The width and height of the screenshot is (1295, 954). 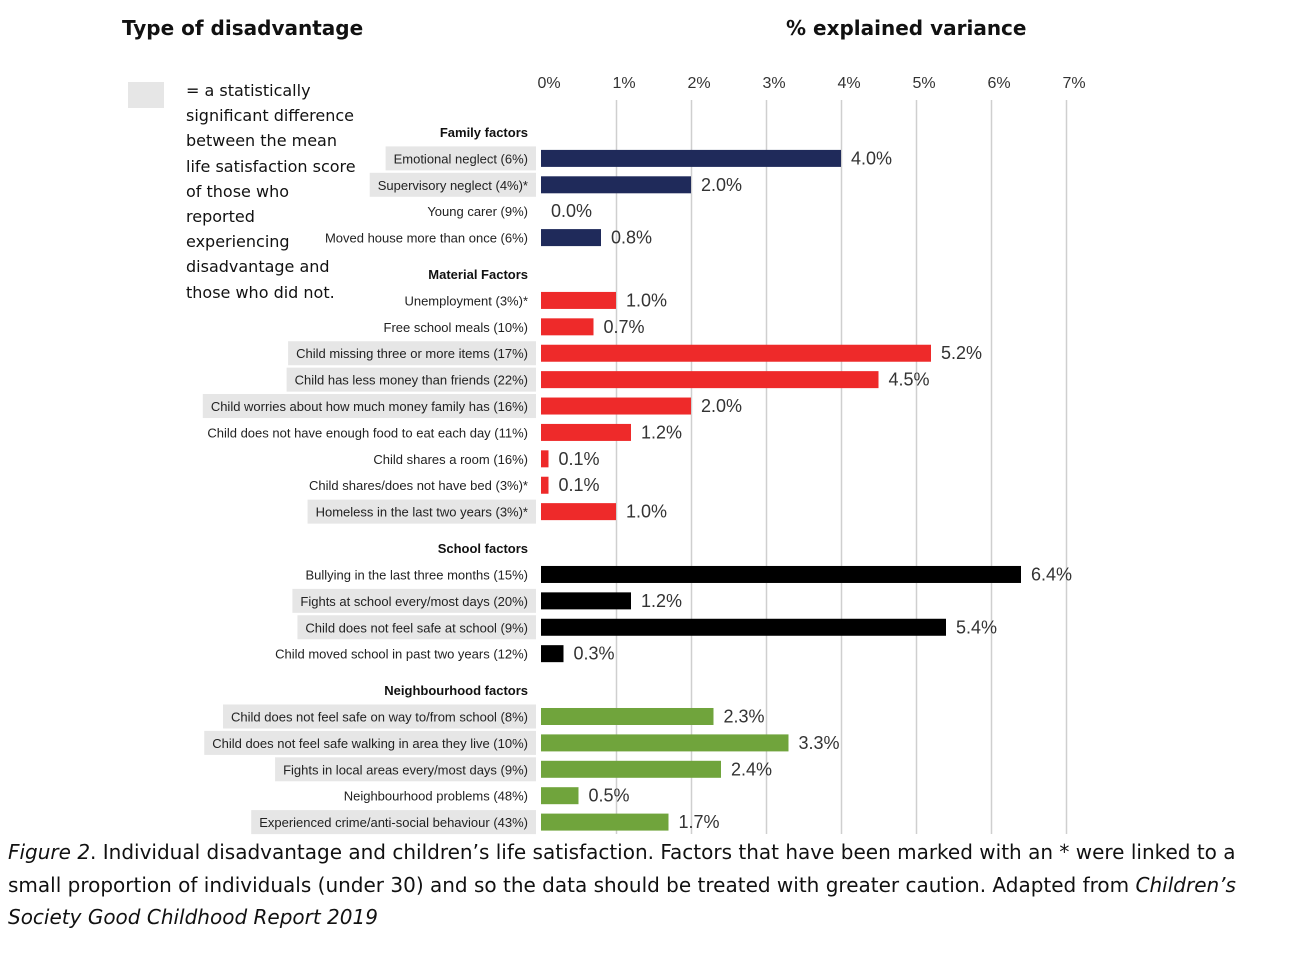 What do you see at coordinates (49, 852) in the screenshot?
I see `figure-label: Figure 2` at bounding box center [49, 852].